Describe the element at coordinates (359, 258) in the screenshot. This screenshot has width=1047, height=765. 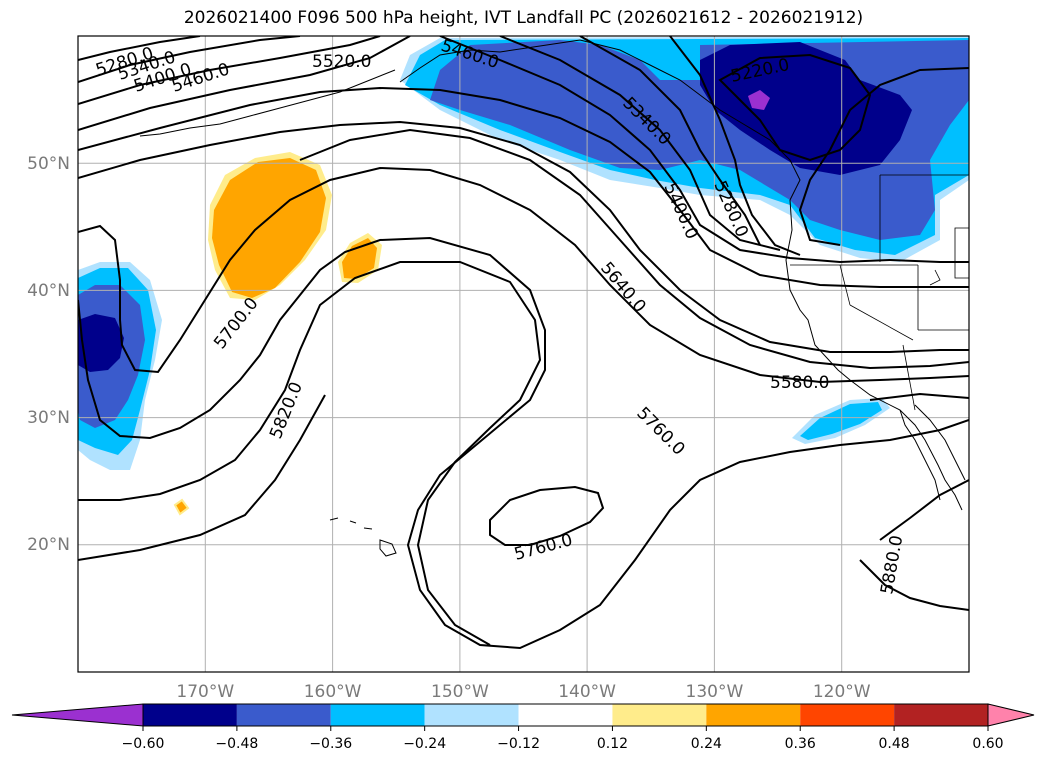
I see `ivt-positive-small-orange` at that location.